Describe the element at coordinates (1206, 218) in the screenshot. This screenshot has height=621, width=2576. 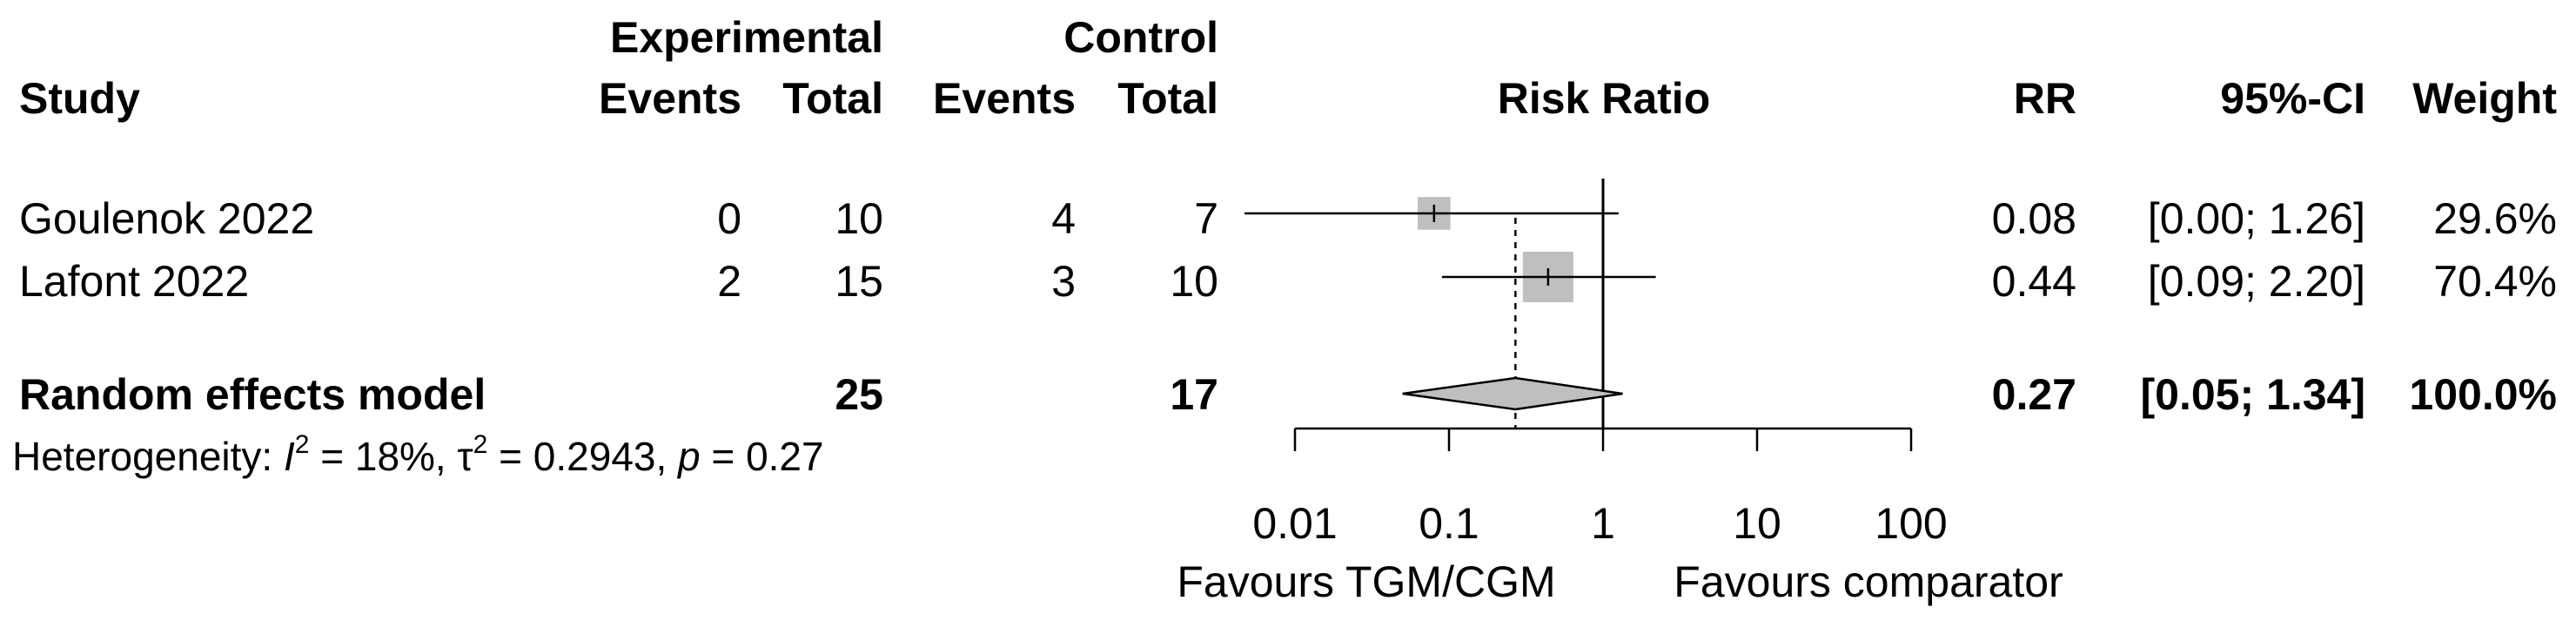
I see `ctrl-total: 7` at that location.